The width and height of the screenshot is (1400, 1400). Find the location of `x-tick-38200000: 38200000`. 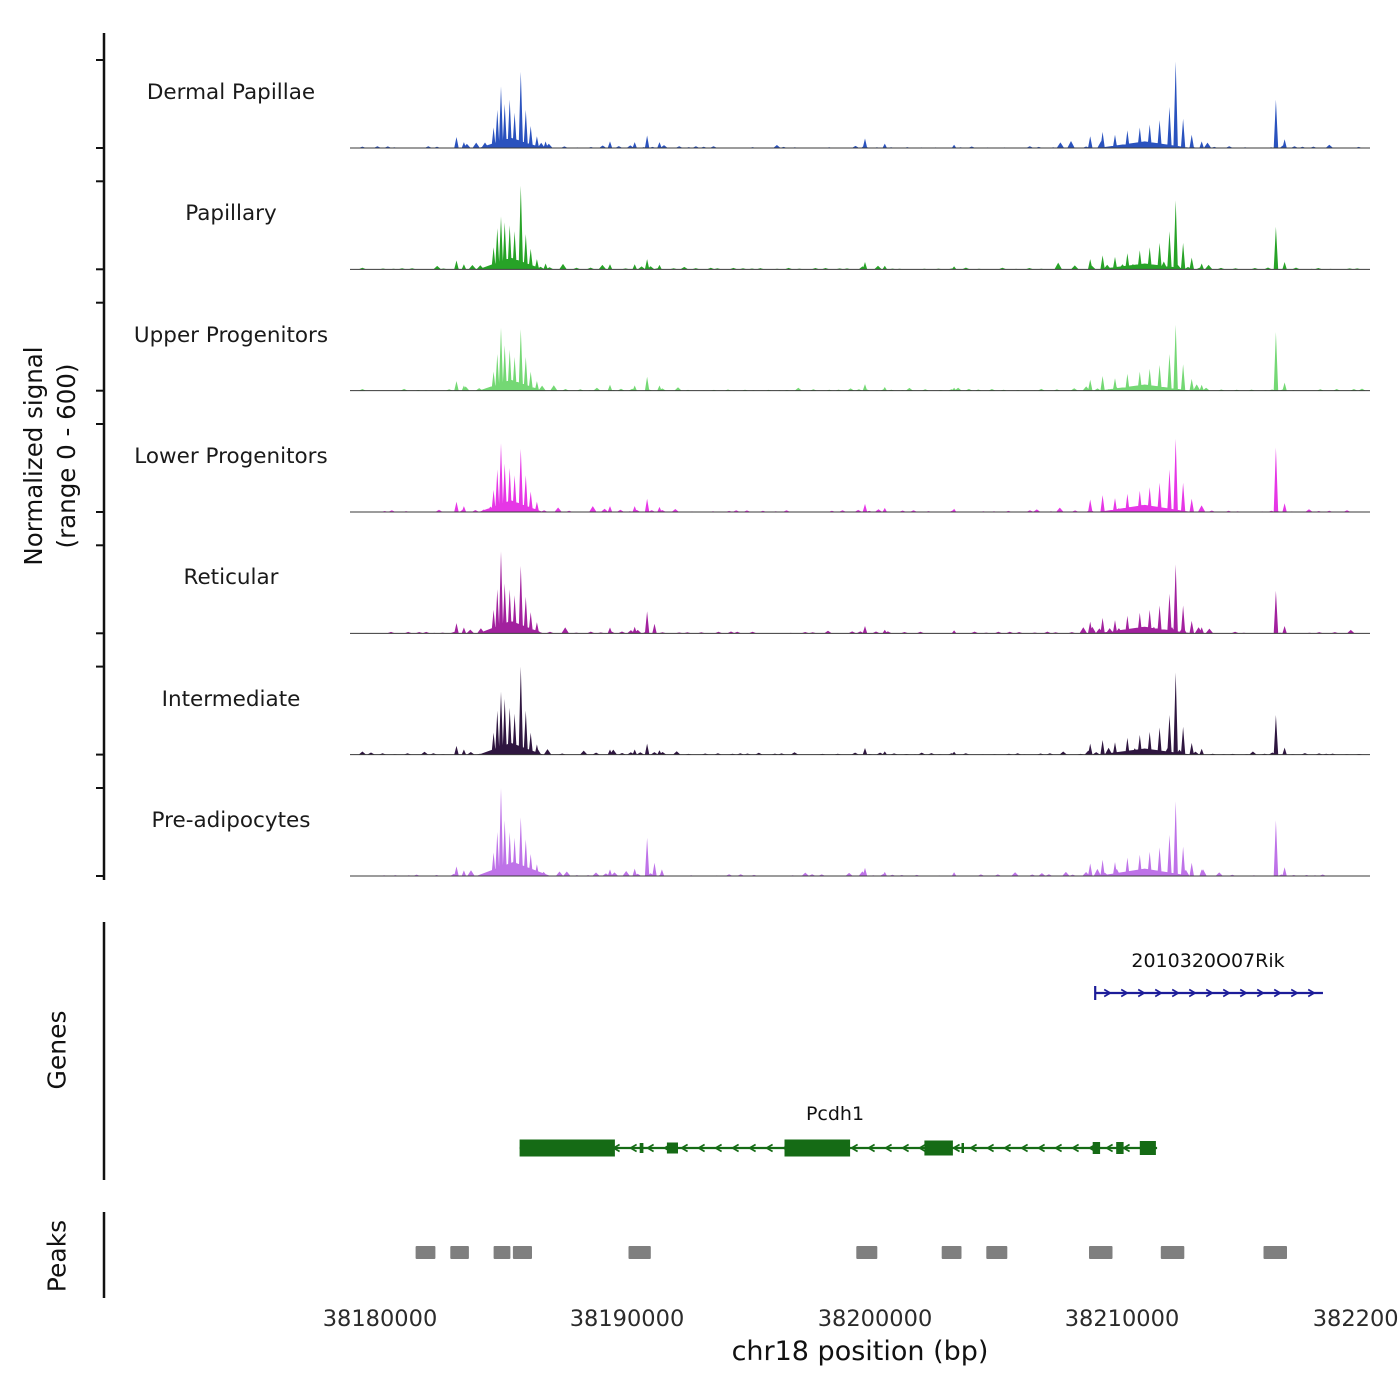

x-tick-38200000: 38200000 is located at coordinates (875, 1319).